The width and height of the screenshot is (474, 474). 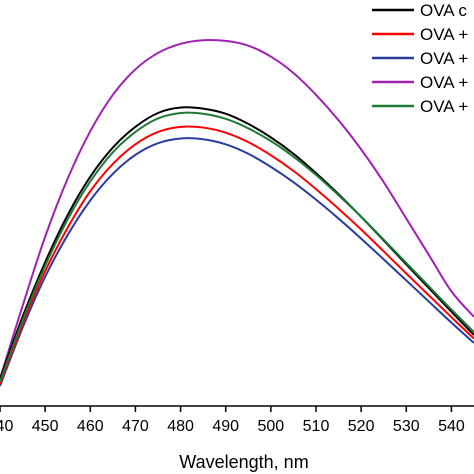 I want to click on legend: OVA c OVA + OVA + OVA + OVA +, so click(x=420, y=58).